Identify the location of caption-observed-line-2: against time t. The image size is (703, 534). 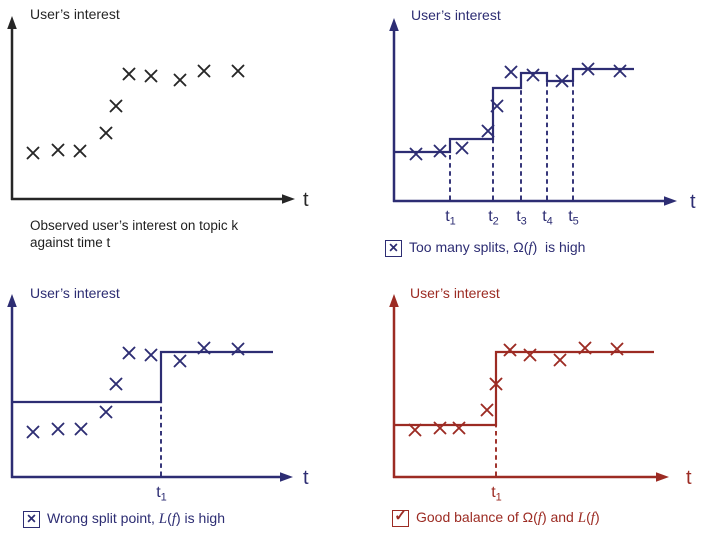
(70, 242).